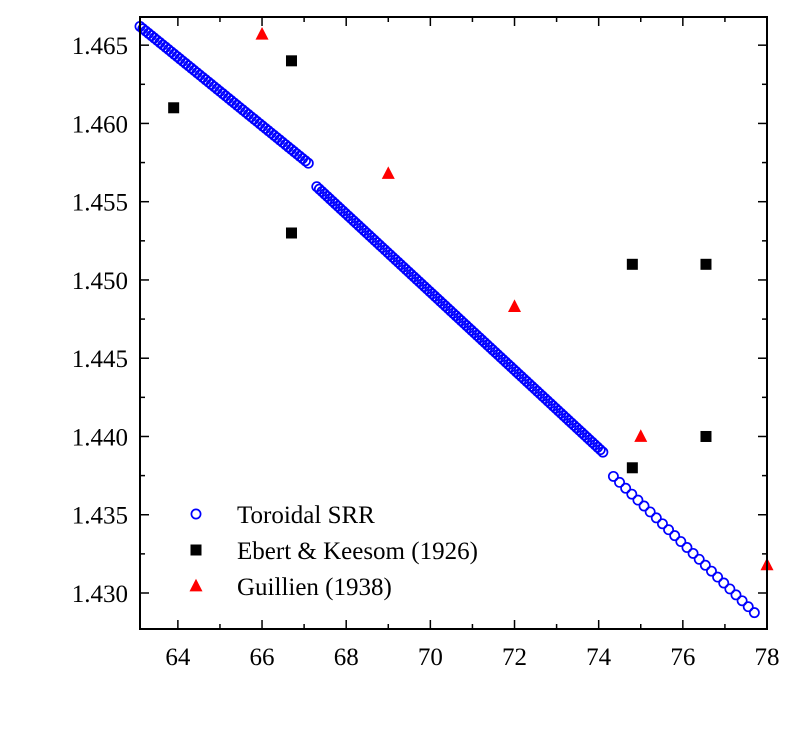  Describe the element at coordinates (100, 516) in the screenshot. I see `y-tick-label: 1.435` at that location.